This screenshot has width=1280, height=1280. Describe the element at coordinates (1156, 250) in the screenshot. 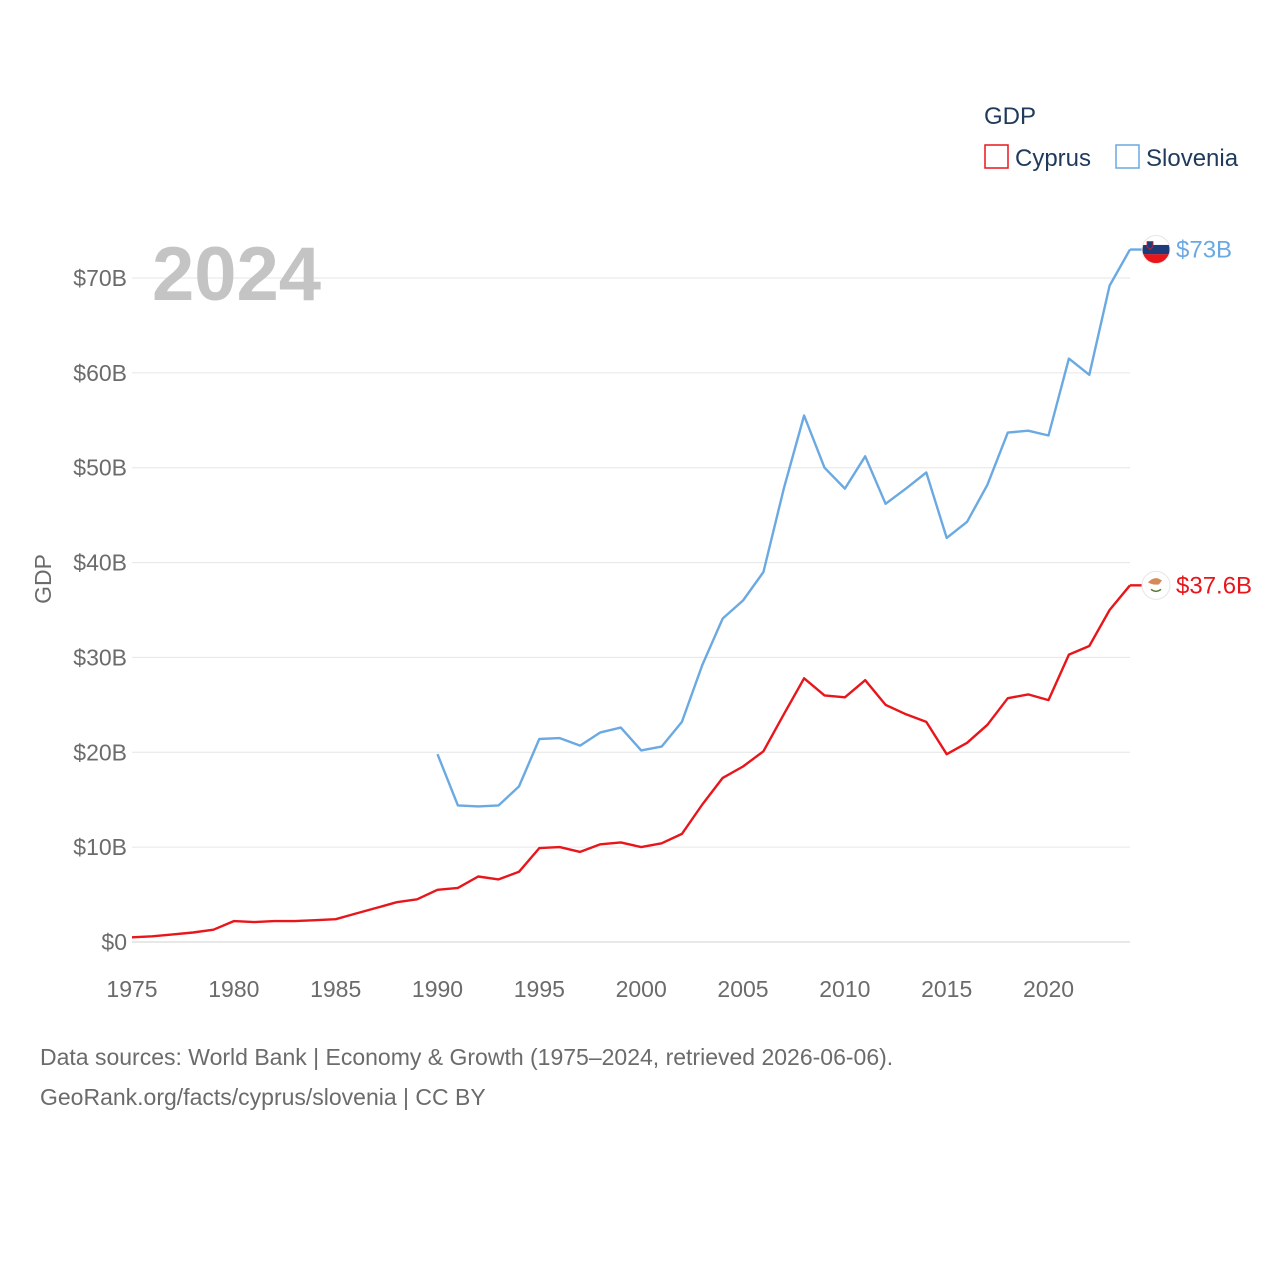

I see `slovenia-flag-icon` at that location.